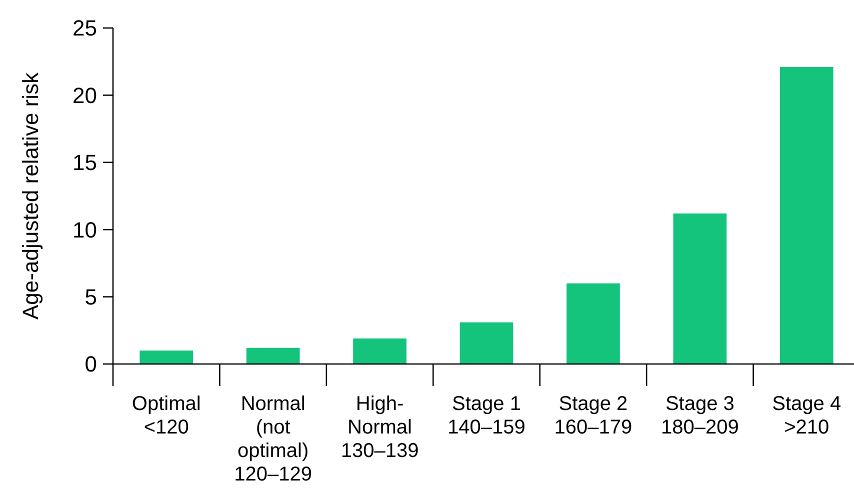  I want to click on y-tick-label: 5, so click(90, 297).